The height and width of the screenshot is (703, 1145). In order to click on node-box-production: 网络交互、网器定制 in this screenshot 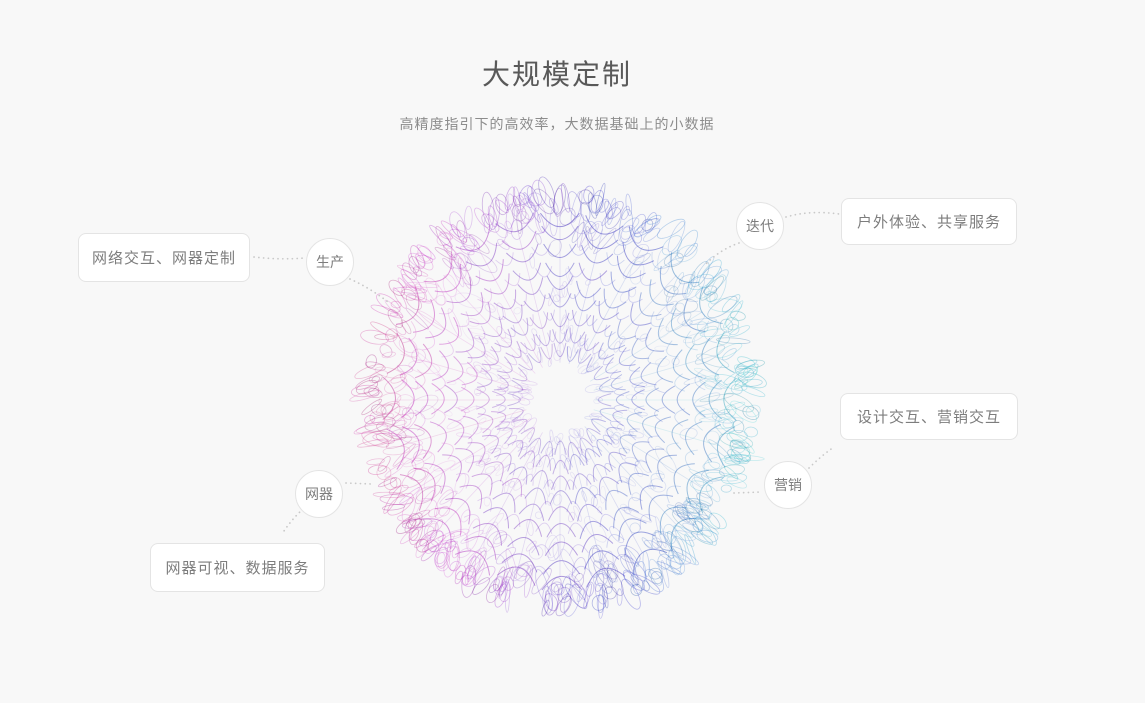, I will do `click(164, 257)`.